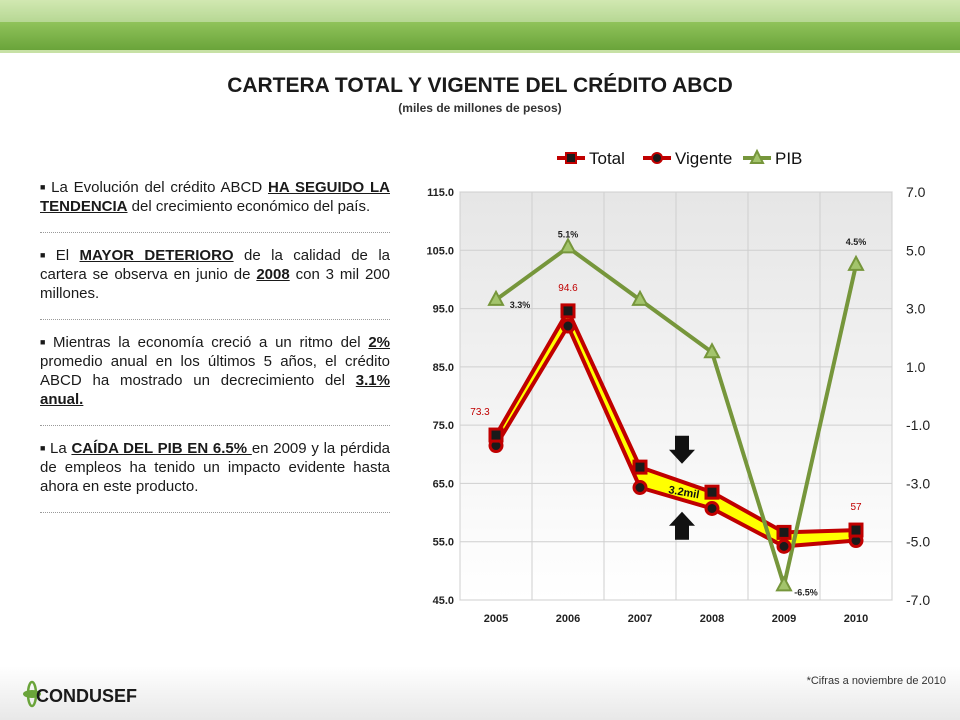 Image resolution: width=960 pixels, height=720 pixels. What do you see at coordinates (443, 601) in the screenshot?
I see `left-axis-tick-label: 45.0` at bounding box center [443, 601].